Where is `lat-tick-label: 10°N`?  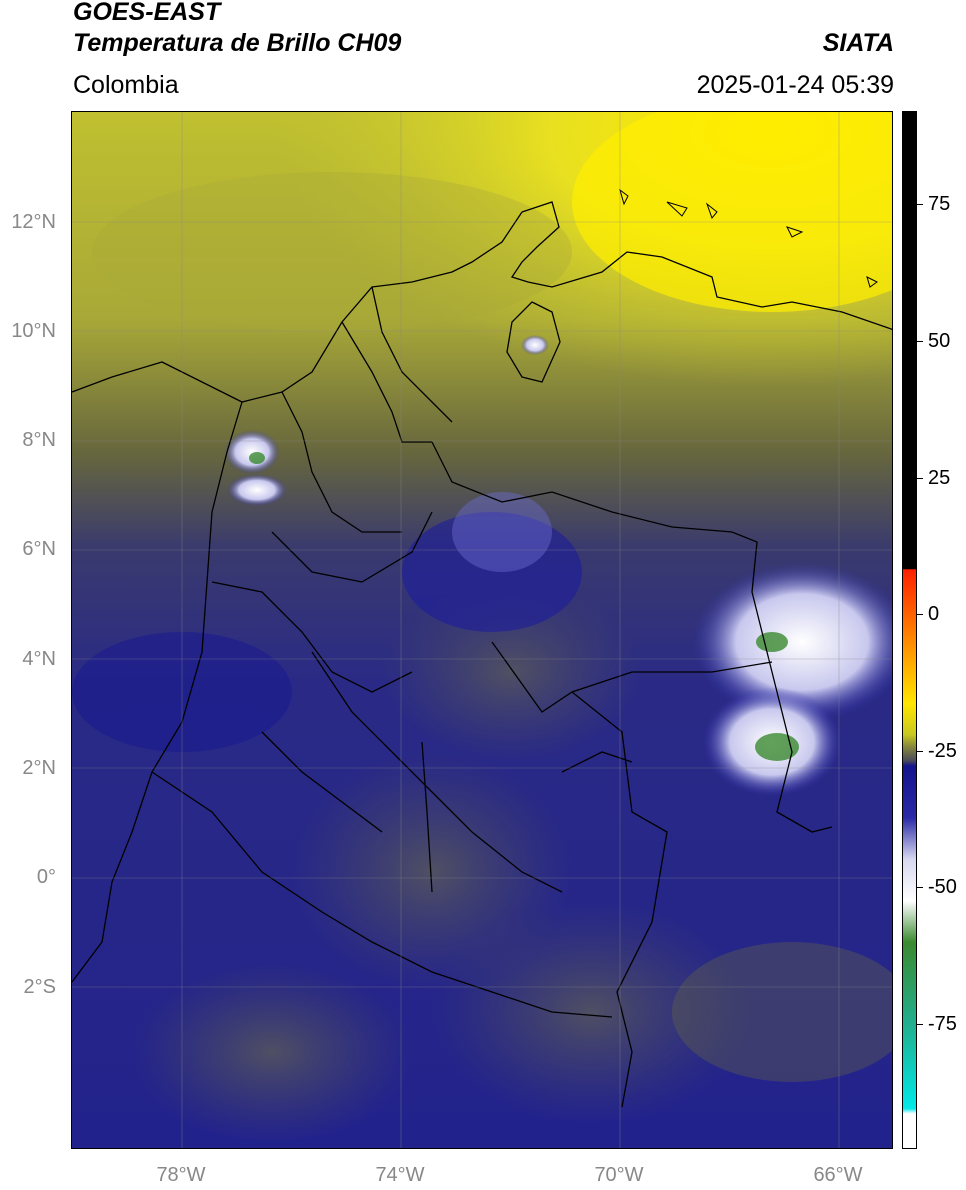
lat-tick-label: 10°N is located at coordinates (33, 331).